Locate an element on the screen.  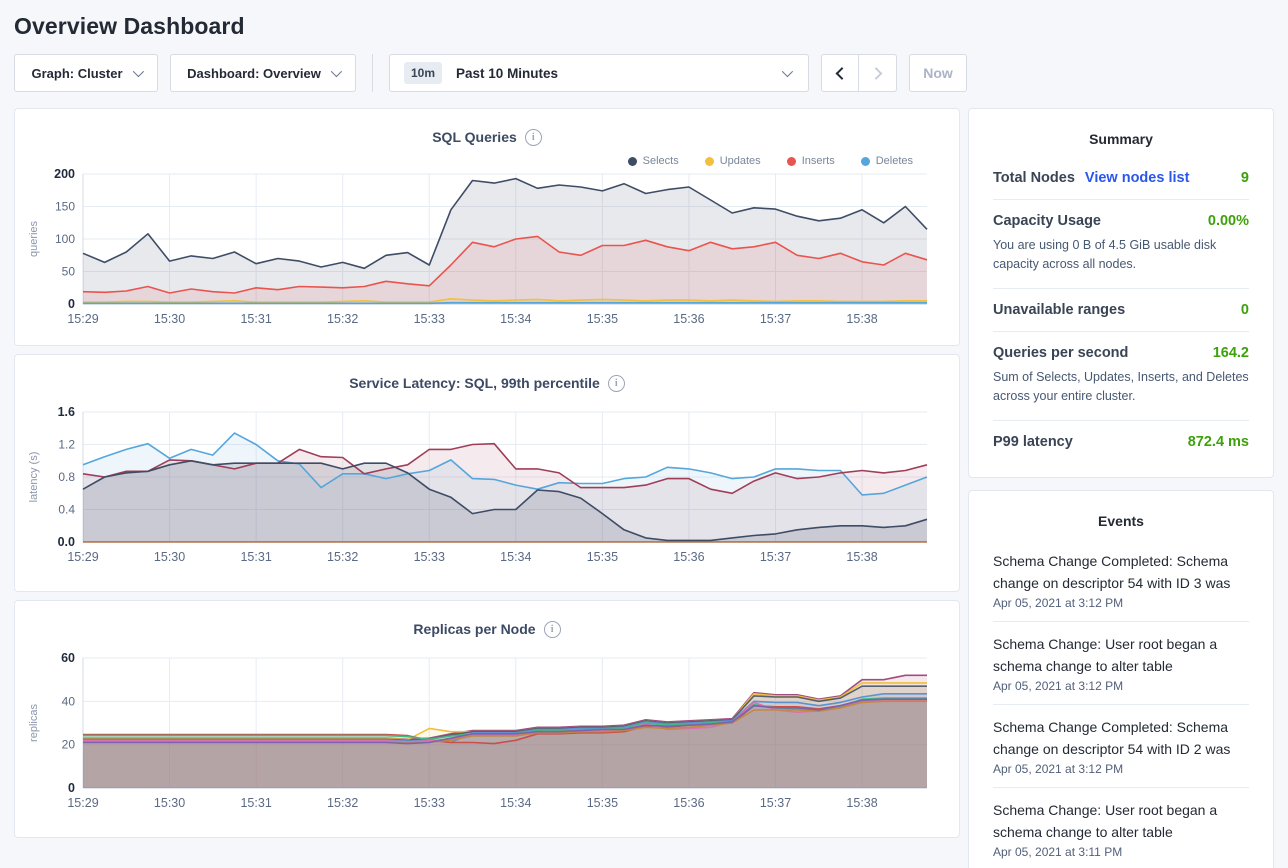
graph-dropdown-label: Graph: Cluster is located at coordinates (77, 73).